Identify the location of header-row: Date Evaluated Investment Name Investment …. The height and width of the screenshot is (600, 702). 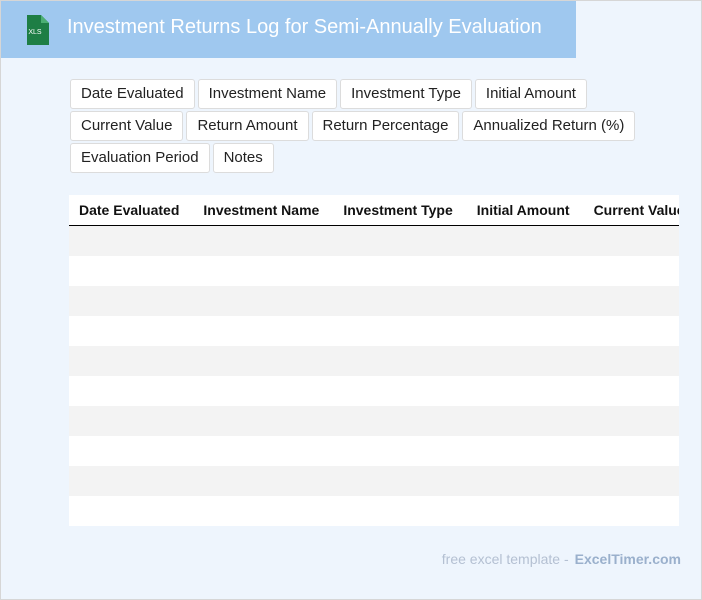
(374, 210).